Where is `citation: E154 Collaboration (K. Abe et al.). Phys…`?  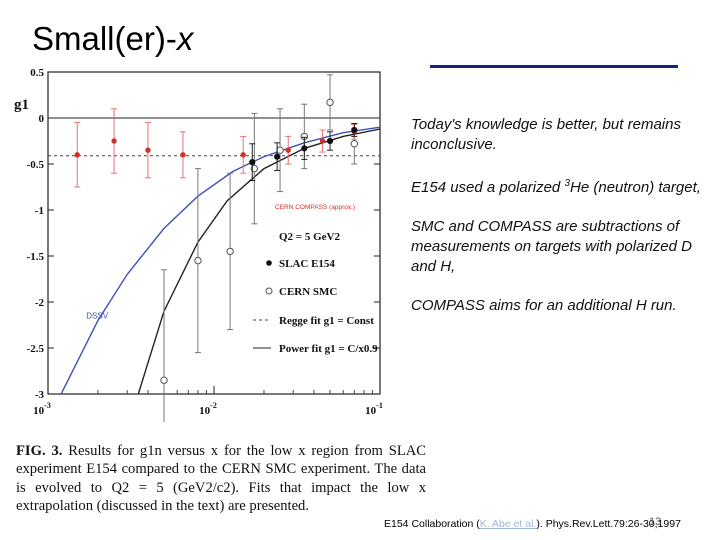
citation: E154 Collaboration (K. Abe et al.). Phys… is located at coordinates (532, 524).